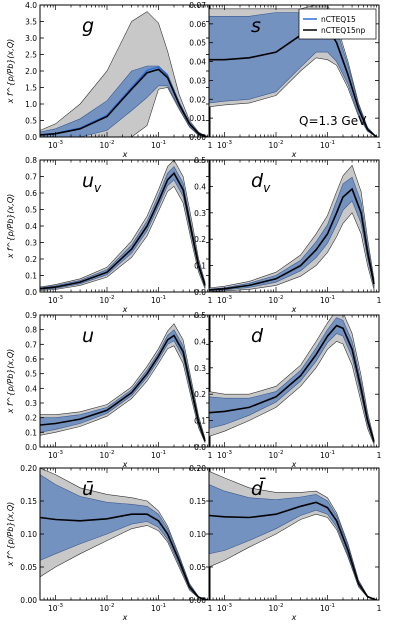 Image resolution: width=407 pixels, height=629 pixels. I want to click on y-tick-label: 0.9, so click(31, 315).